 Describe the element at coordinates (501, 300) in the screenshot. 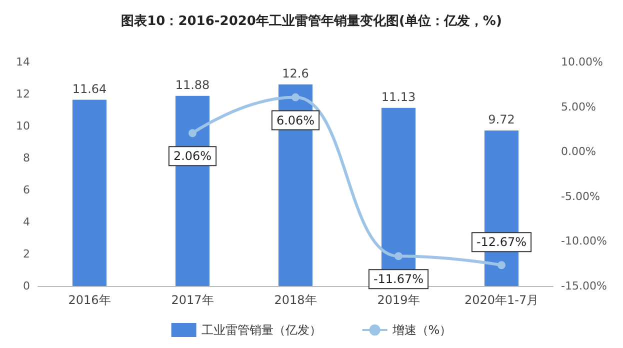

I see `x-tick-label: 2020年1-7月` at that location.